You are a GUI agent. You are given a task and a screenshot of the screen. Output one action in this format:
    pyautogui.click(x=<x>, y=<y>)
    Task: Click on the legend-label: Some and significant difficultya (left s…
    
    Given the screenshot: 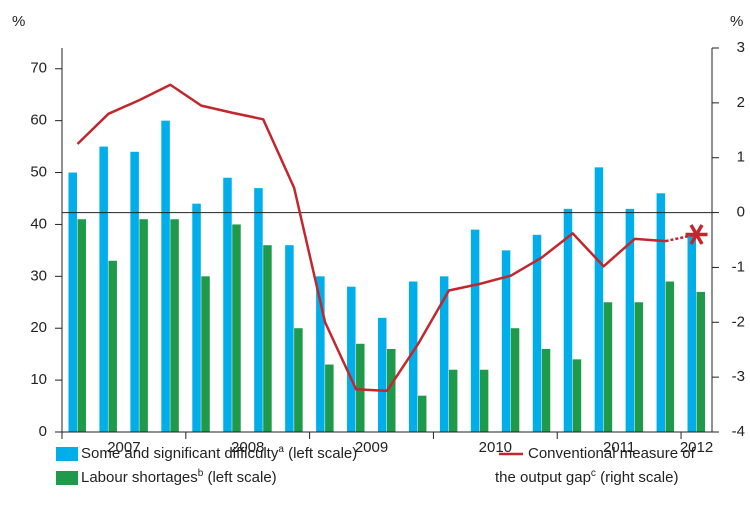 What is the action you would take?
    pyautogui.click(x=219, y=453)
    